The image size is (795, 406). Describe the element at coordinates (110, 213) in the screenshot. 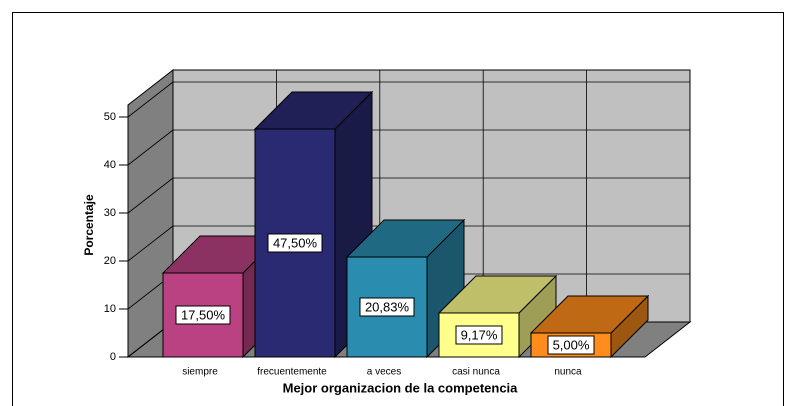

I see `y-tick-label: 30` at that location.